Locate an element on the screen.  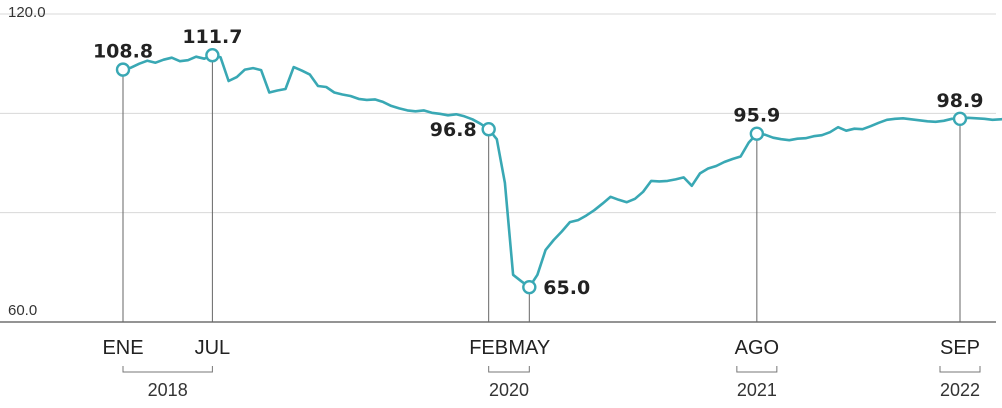
y-tick-label: 120.0 is located at coordinates (27, 12).